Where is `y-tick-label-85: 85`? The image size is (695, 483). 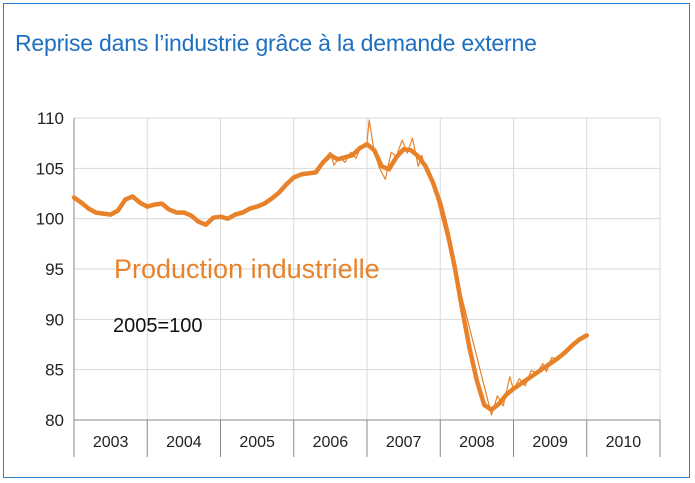 y-tick-label-85: 85 is located at coordinates (54, 370).